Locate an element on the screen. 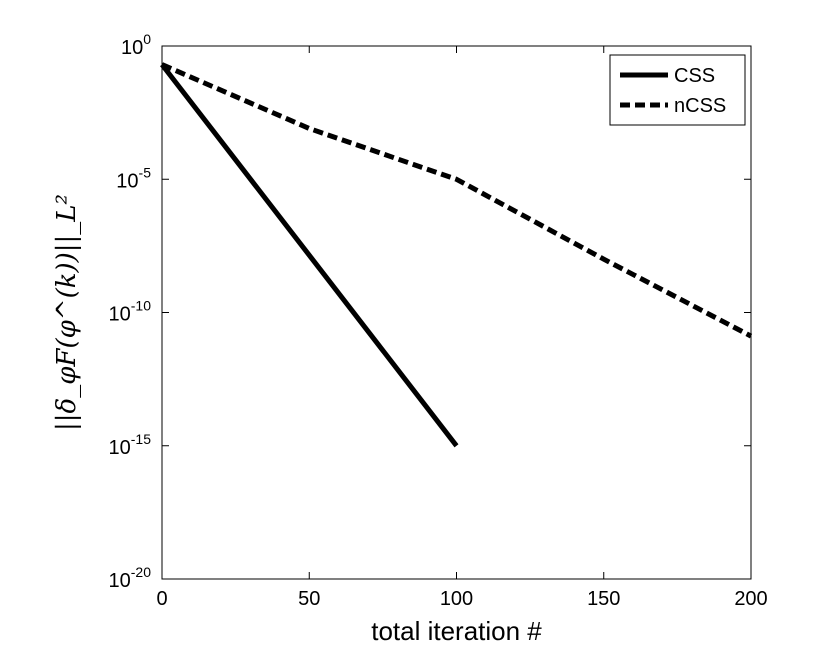  legend-label-ncss: nCSS is located at coordinates (700, 106).